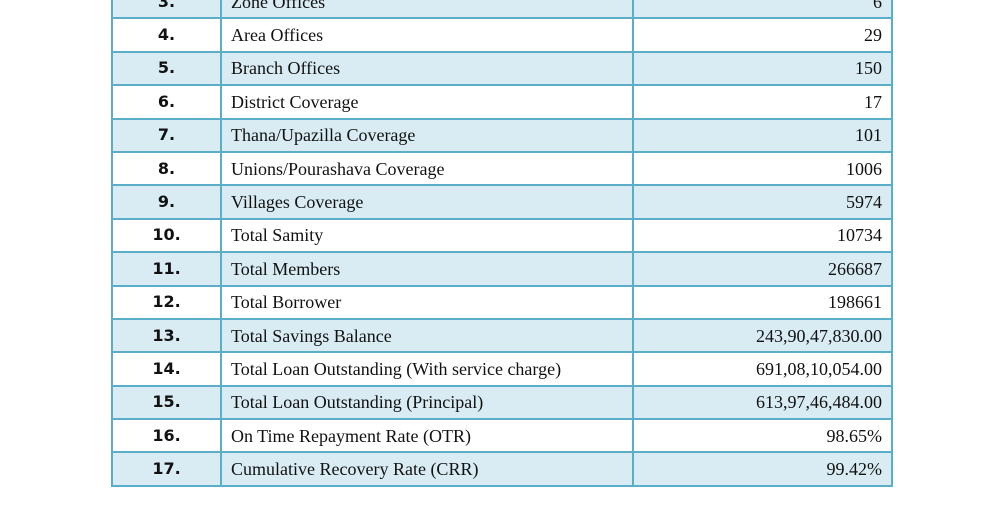 This screenshot has width=1000, height=525. Describe the element at coordinates (427, 35) in the screenshot. I see `row-label: Area Offices` at that location.